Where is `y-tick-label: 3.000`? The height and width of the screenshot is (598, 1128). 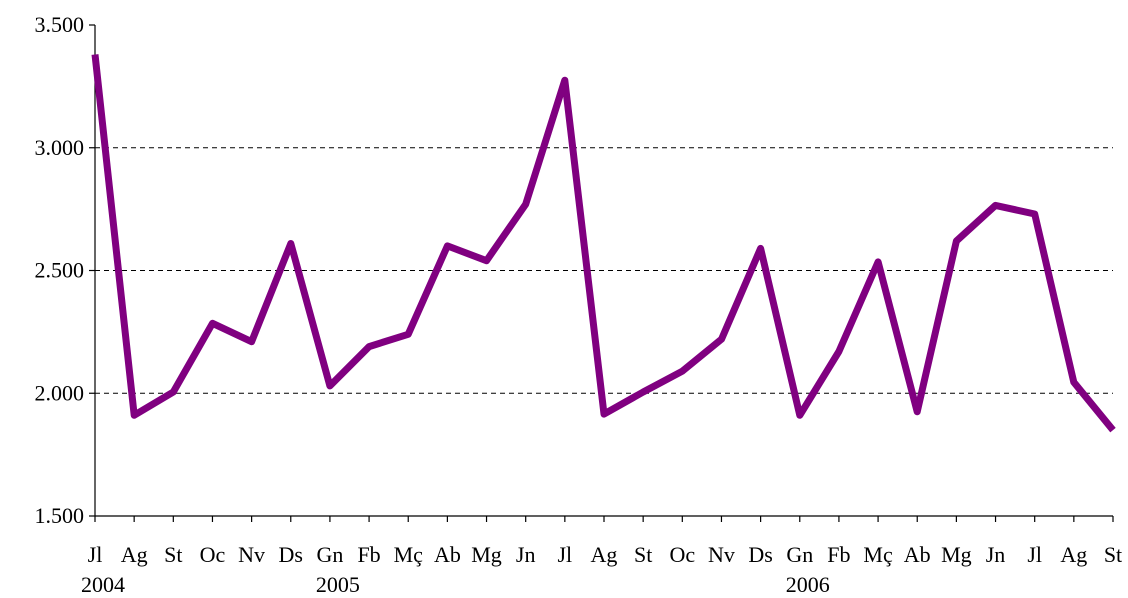 y-tick-label: 3.000 is located at coordinates (60, 147).